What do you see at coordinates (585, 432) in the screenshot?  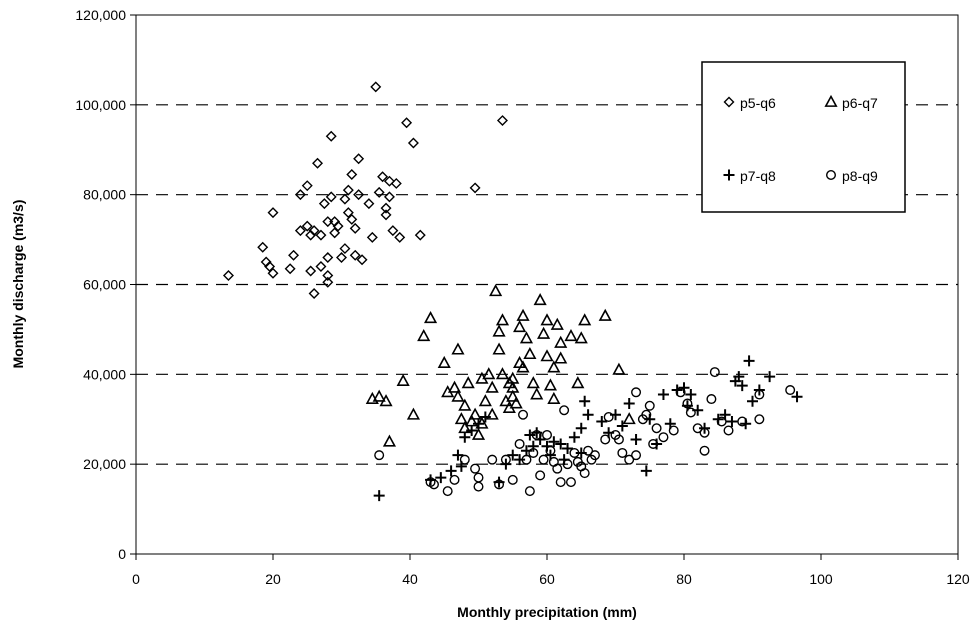 I see `series-p8-q9` at bounding box center [585, 432].